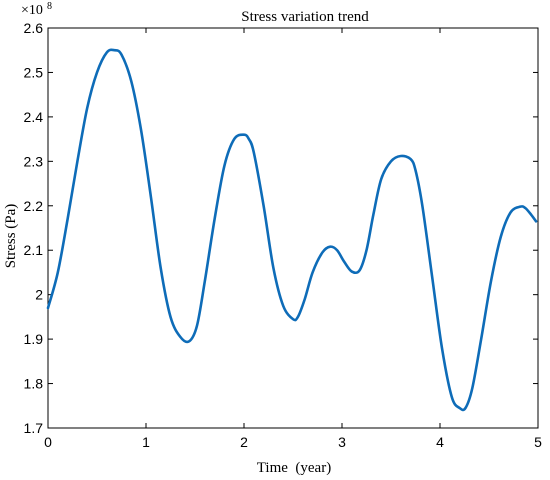 This screenshot has height=480, width=550. I want to click on y-tick-label: 1.7, so click(34, 428).